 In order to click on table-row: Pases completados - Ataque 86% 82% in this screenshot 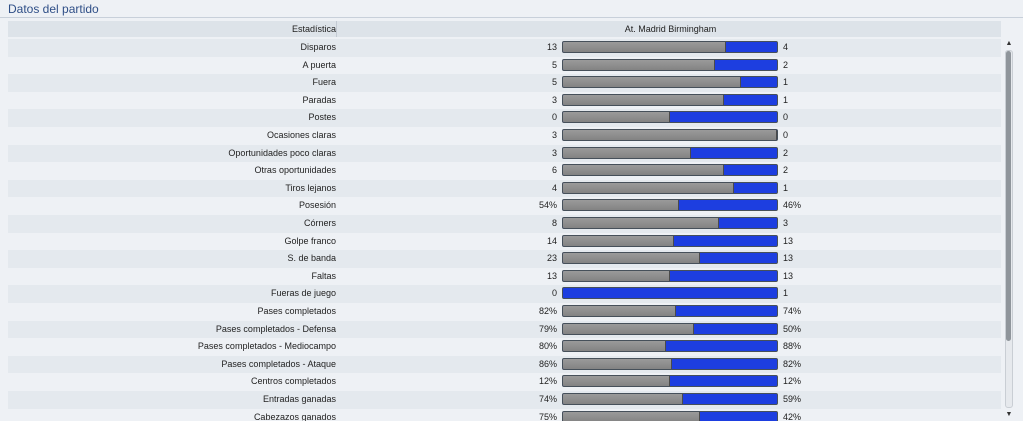, I will do `click(504, 364)`.